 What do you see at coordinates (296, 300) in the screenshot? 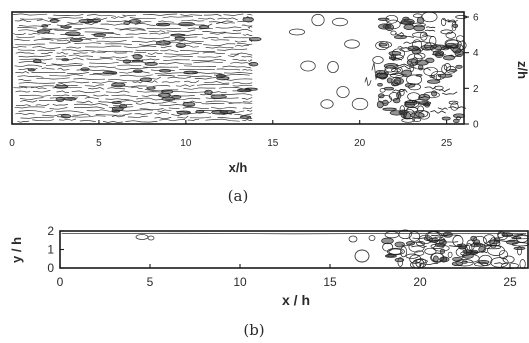
I see `panel-b-x-axis-label: x / h` at bounding box center [296, 300].